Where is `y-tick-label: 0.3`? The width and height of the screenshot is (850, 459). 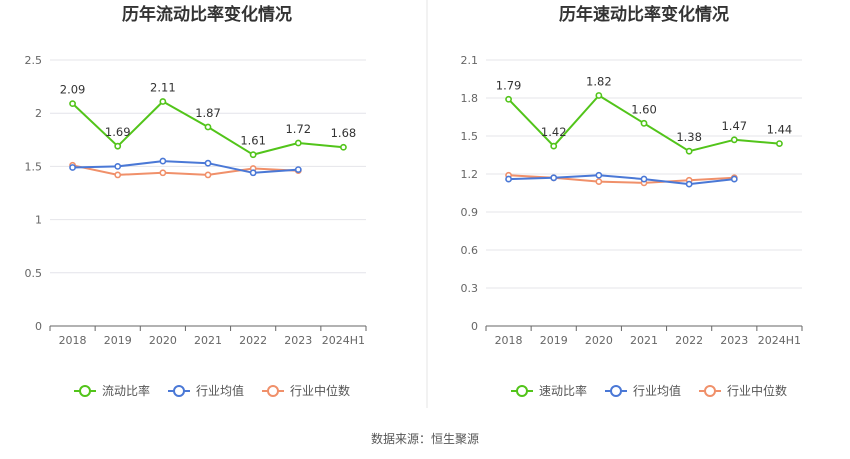
y-tick-label: 0.3 is located at coordinates (470, 288).